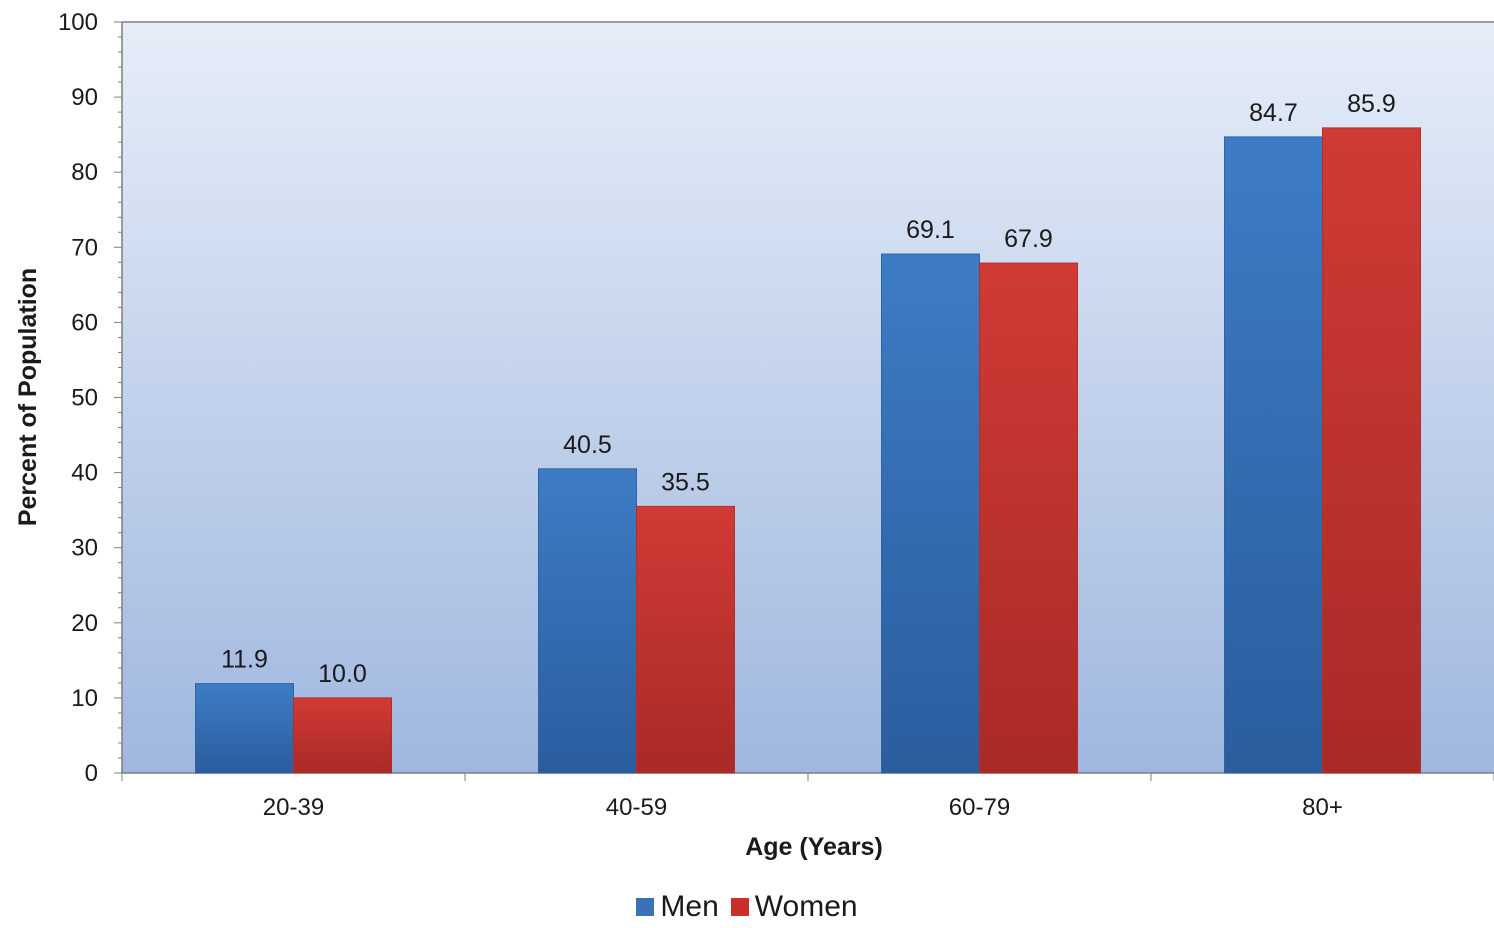 The height and width of the screenshot is (928, 1494). What do you see at coordinates (1273, 113) in the screenshot?
I see `bar-value-label: 84.7` at bounding box center [1273, 113].